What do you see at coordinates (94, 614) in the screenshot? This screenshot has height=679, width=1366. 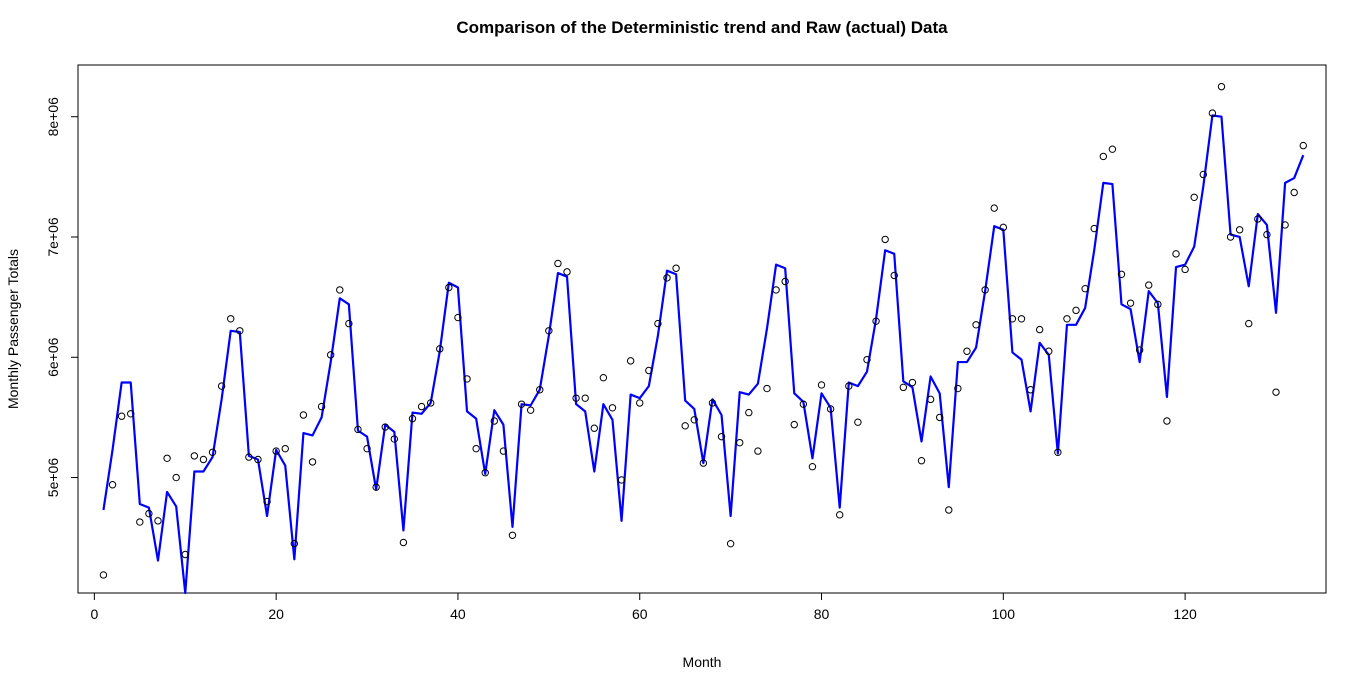 I see `x-tick-label: 0` at bounding box center [94, 614].